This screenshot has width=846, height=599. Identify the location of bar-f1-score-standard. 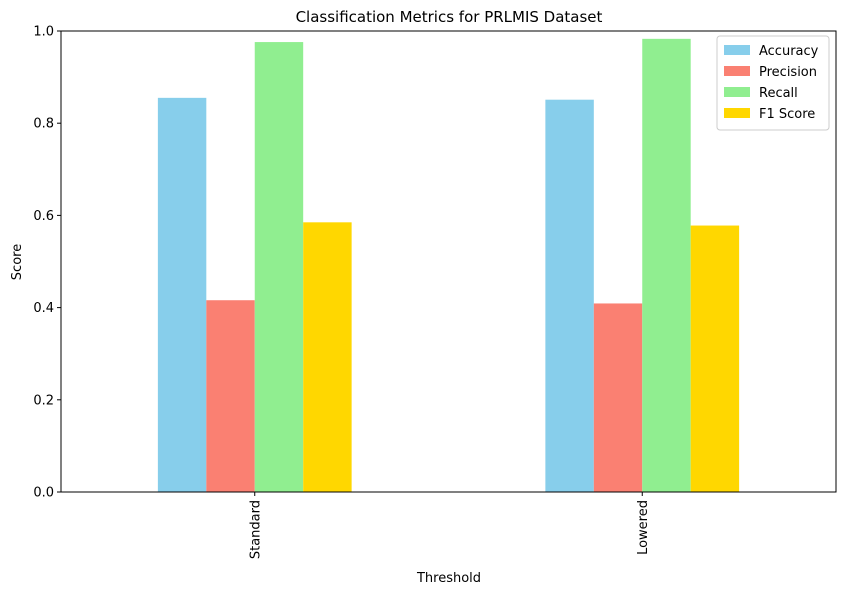
(327, 357).